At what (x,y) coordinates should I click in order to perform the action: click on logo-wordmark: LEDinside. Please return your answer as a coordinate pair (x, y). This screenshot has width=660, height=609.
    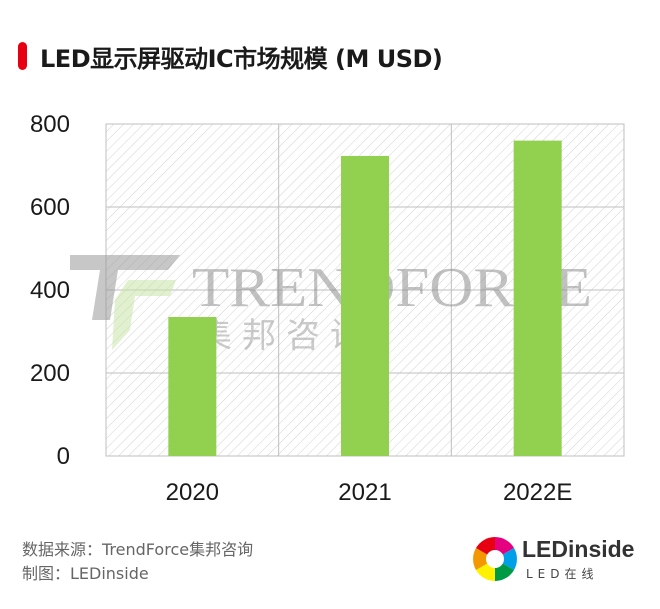
    Looking at the image, I should click on (578, 549).